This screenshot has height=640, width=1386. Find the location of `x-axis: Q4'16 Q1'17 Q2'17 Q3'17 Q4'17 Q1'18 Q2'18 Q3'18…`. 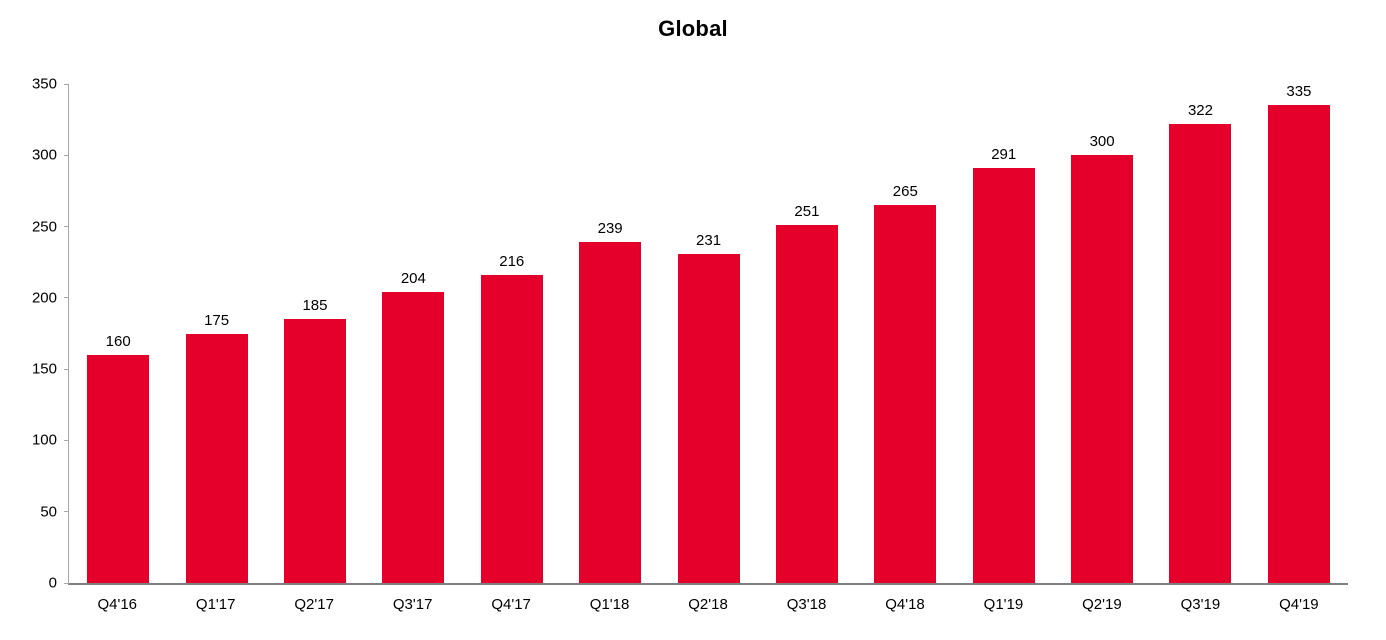

x-axis: Q4'16 Q1'17 Q2'17 Q3'17 Q4'17 Q1'18 Q2'18 Q3'18… is located at coordinates (708, 604).